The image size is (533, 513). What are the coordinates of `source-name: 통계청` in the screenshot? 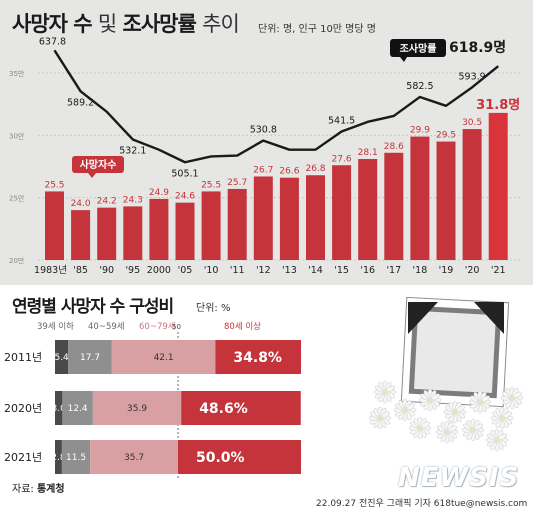 It's located at (50, 489).